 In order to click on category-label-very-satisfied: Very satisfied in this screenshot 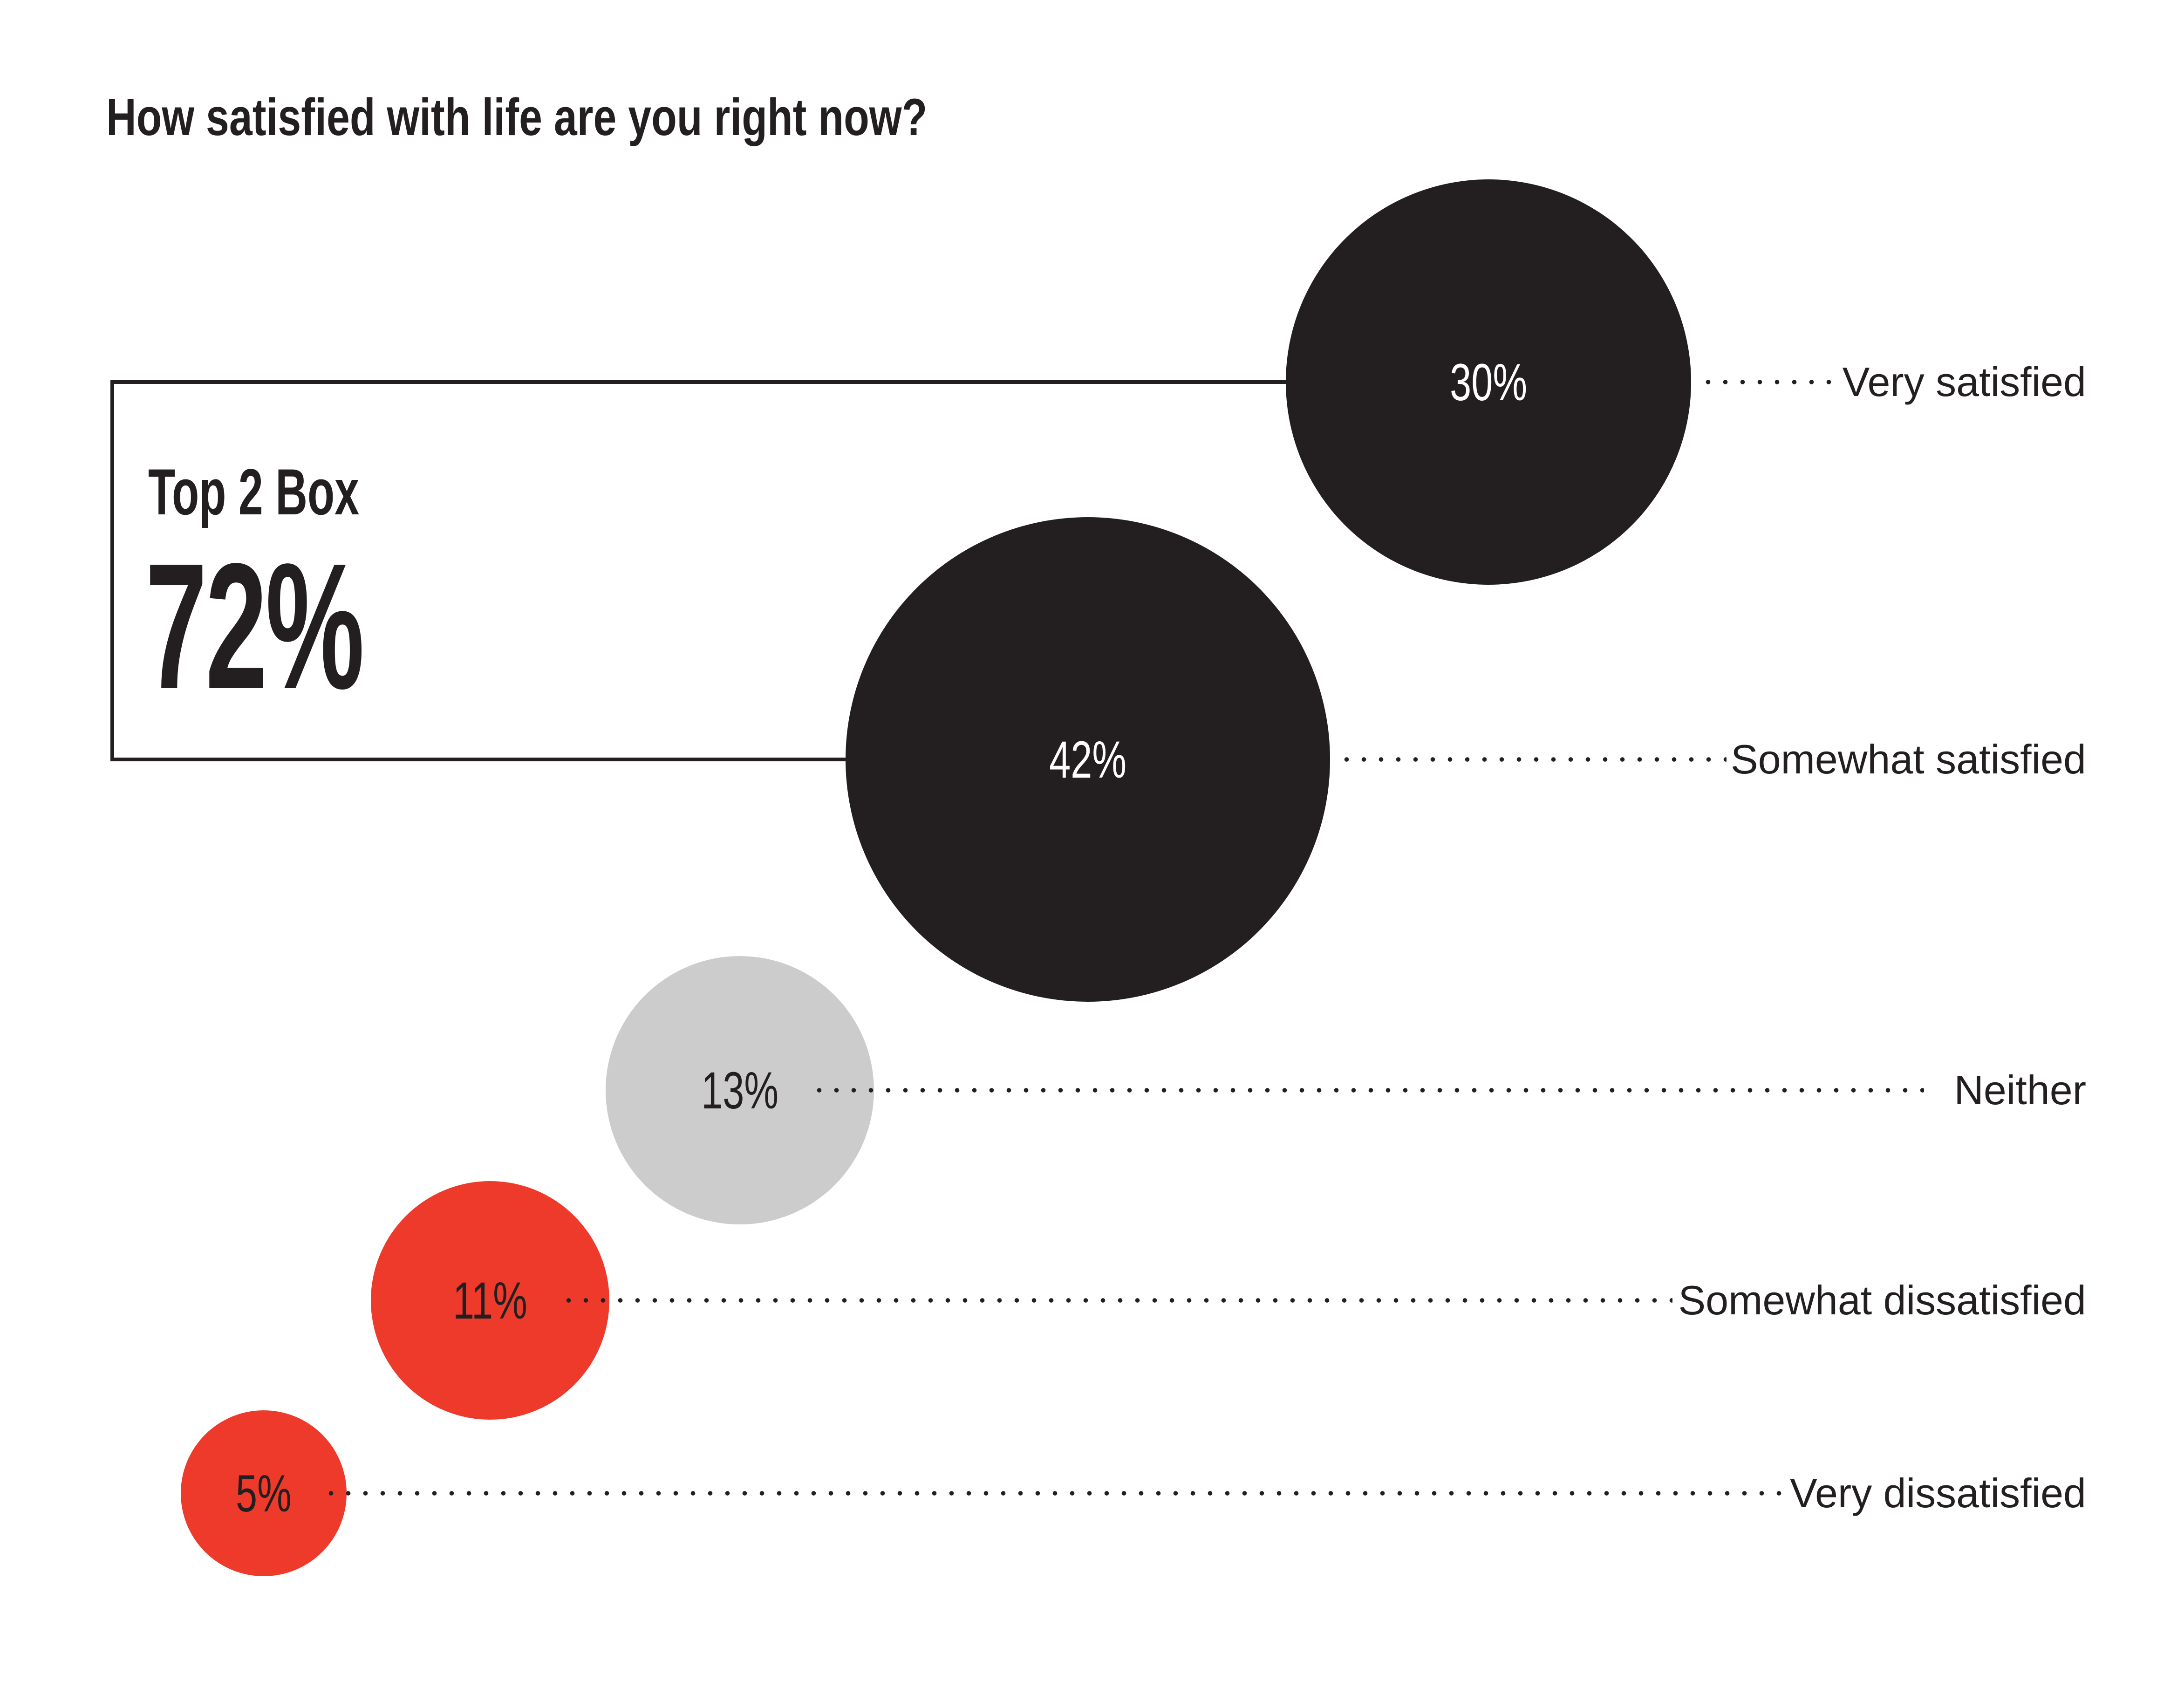, I will do `click(1964, 382)`.